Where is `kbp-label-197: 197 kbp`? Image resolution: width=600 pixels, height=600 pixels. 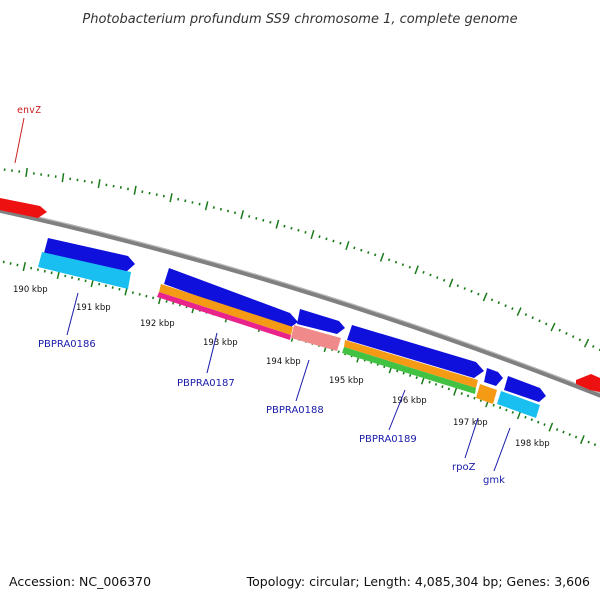
kbp-label-197: 197 kbp is located at coordinates (470, 423).